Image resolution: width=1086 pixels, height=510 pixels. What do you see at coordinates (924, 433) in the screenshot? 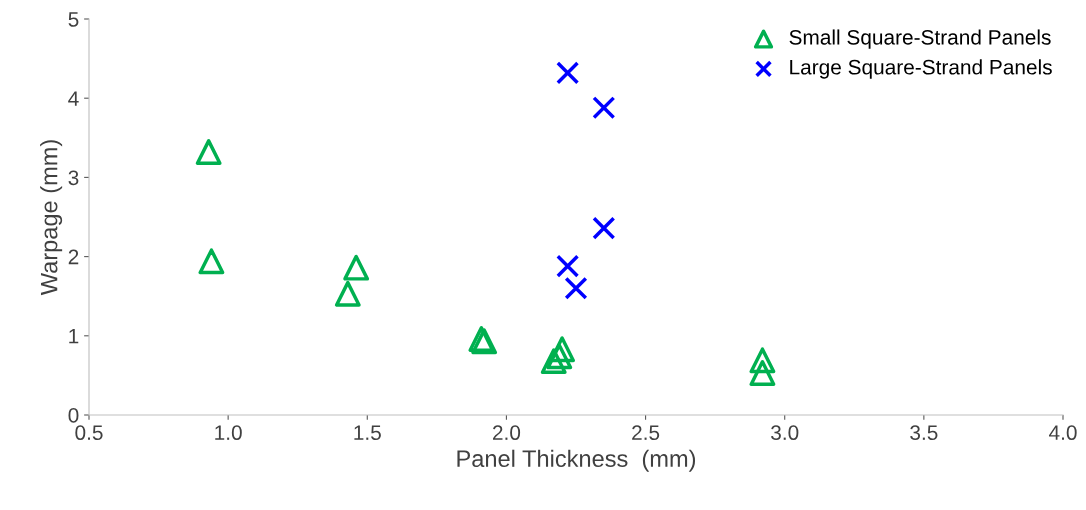
I see `x-tick-label: 3.5` at bounding box center [924, 433].